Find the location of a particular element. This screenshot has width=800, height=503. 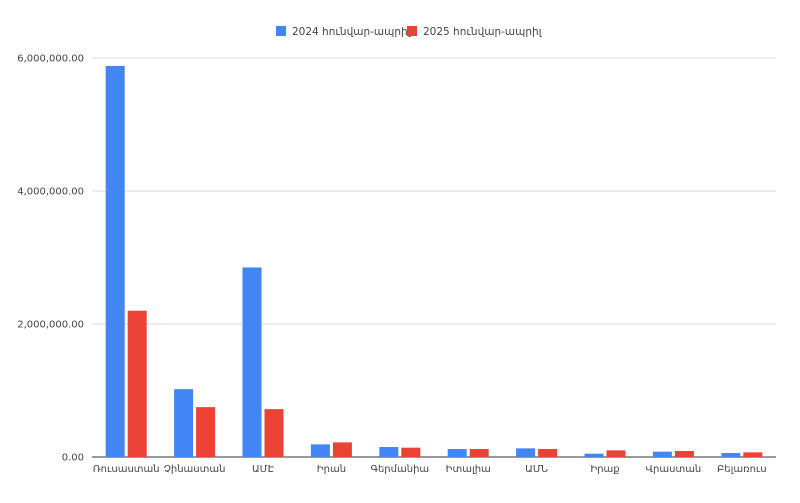

x-tick-label: Չինաստան is located at coordinates (195, 469).